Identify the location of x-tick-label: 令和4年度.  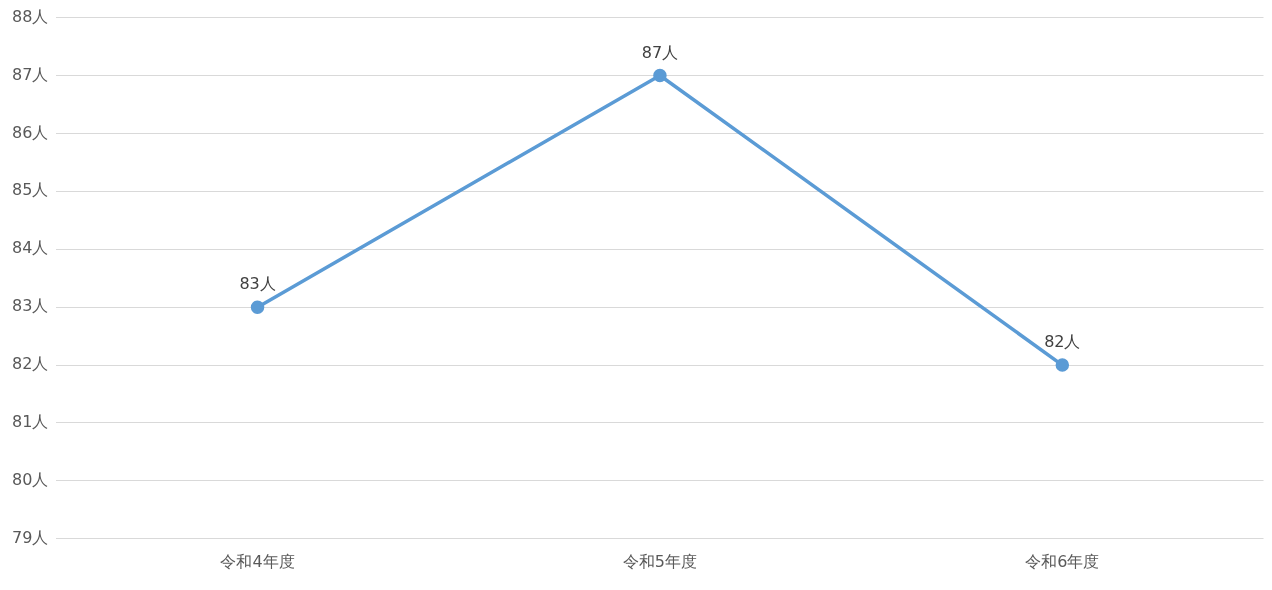
(257, 561).